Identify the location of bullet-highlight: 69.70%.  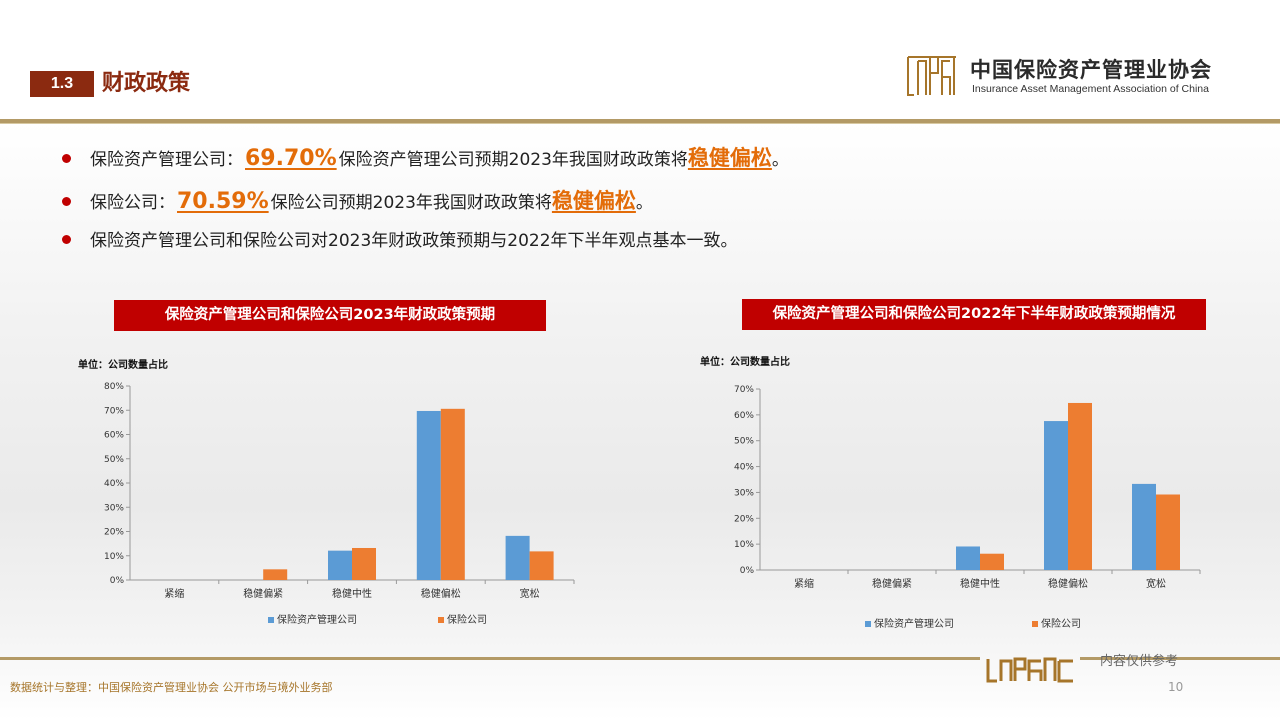
(291, 158).